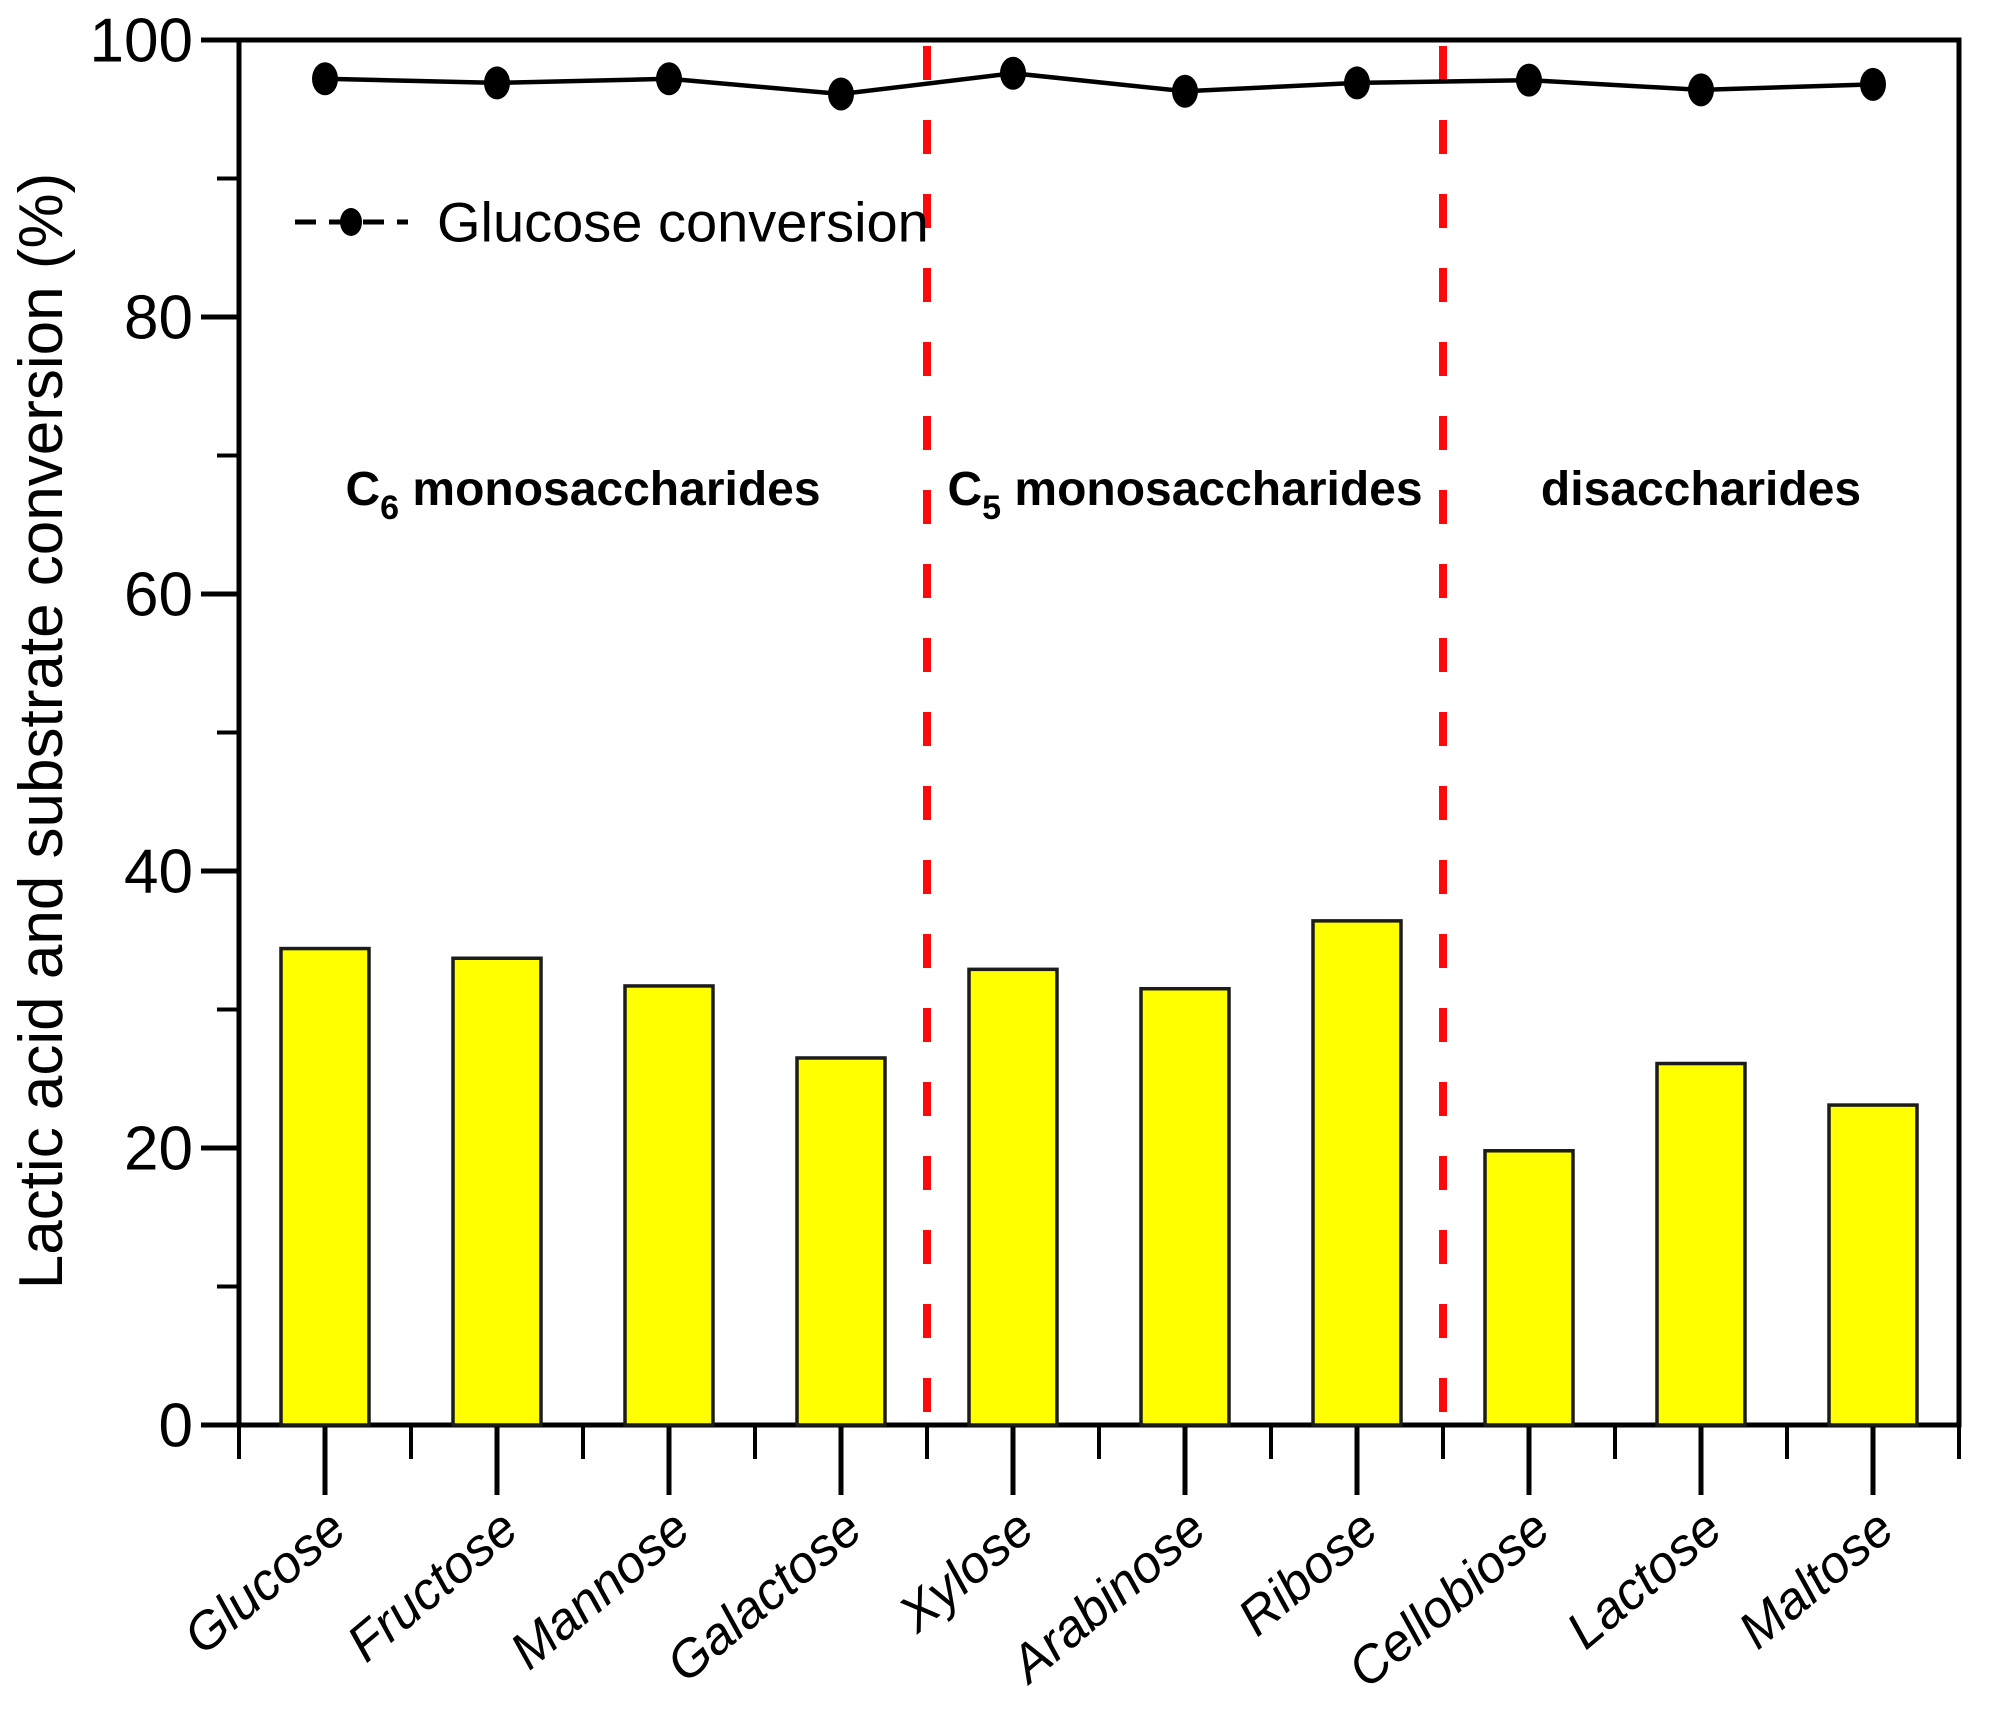 Image resolution: width=1995 pixels, height=1715 pixels. What do you see at coordinates (158, 318) in the screenshot?
I see `y-tick-label: 80` at bounding box center [158, 318].